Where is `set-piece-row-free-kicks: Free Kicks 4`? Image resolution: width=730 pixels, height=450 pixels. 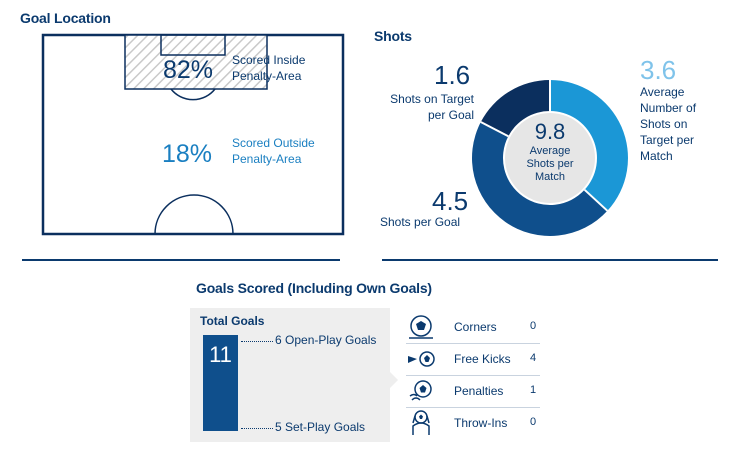 set-piece-row-free-kicks: Free Kicks 4 is located at coordinates (473, 359).